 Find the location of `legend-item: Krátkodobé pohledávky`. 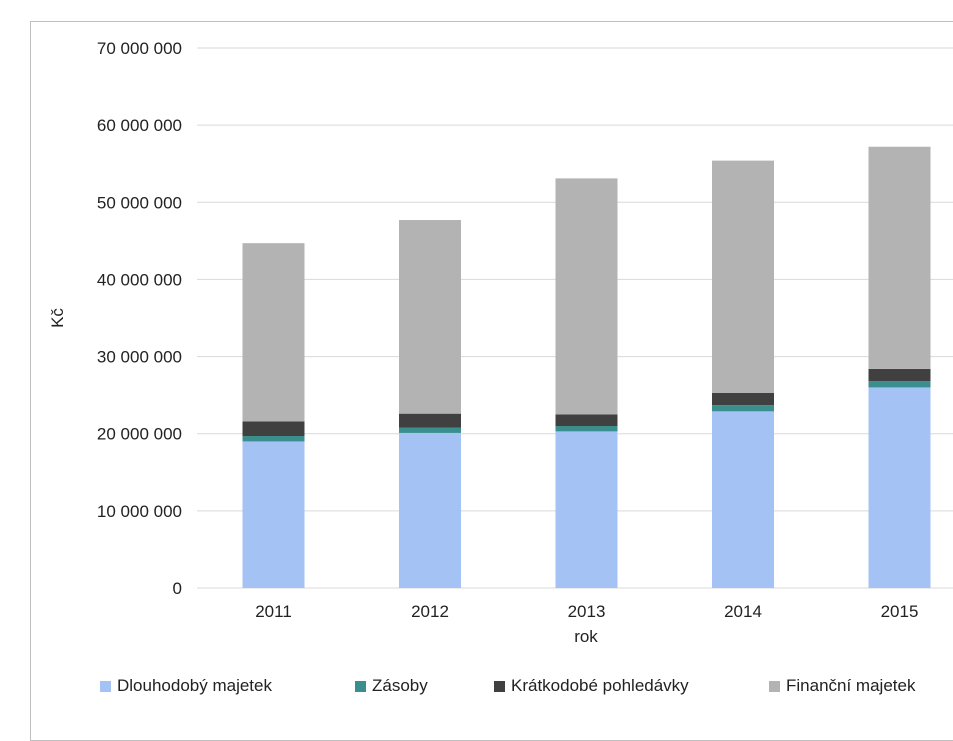

legend-item: Krátkodobé pohledávky is located at coordinates (591, 686).